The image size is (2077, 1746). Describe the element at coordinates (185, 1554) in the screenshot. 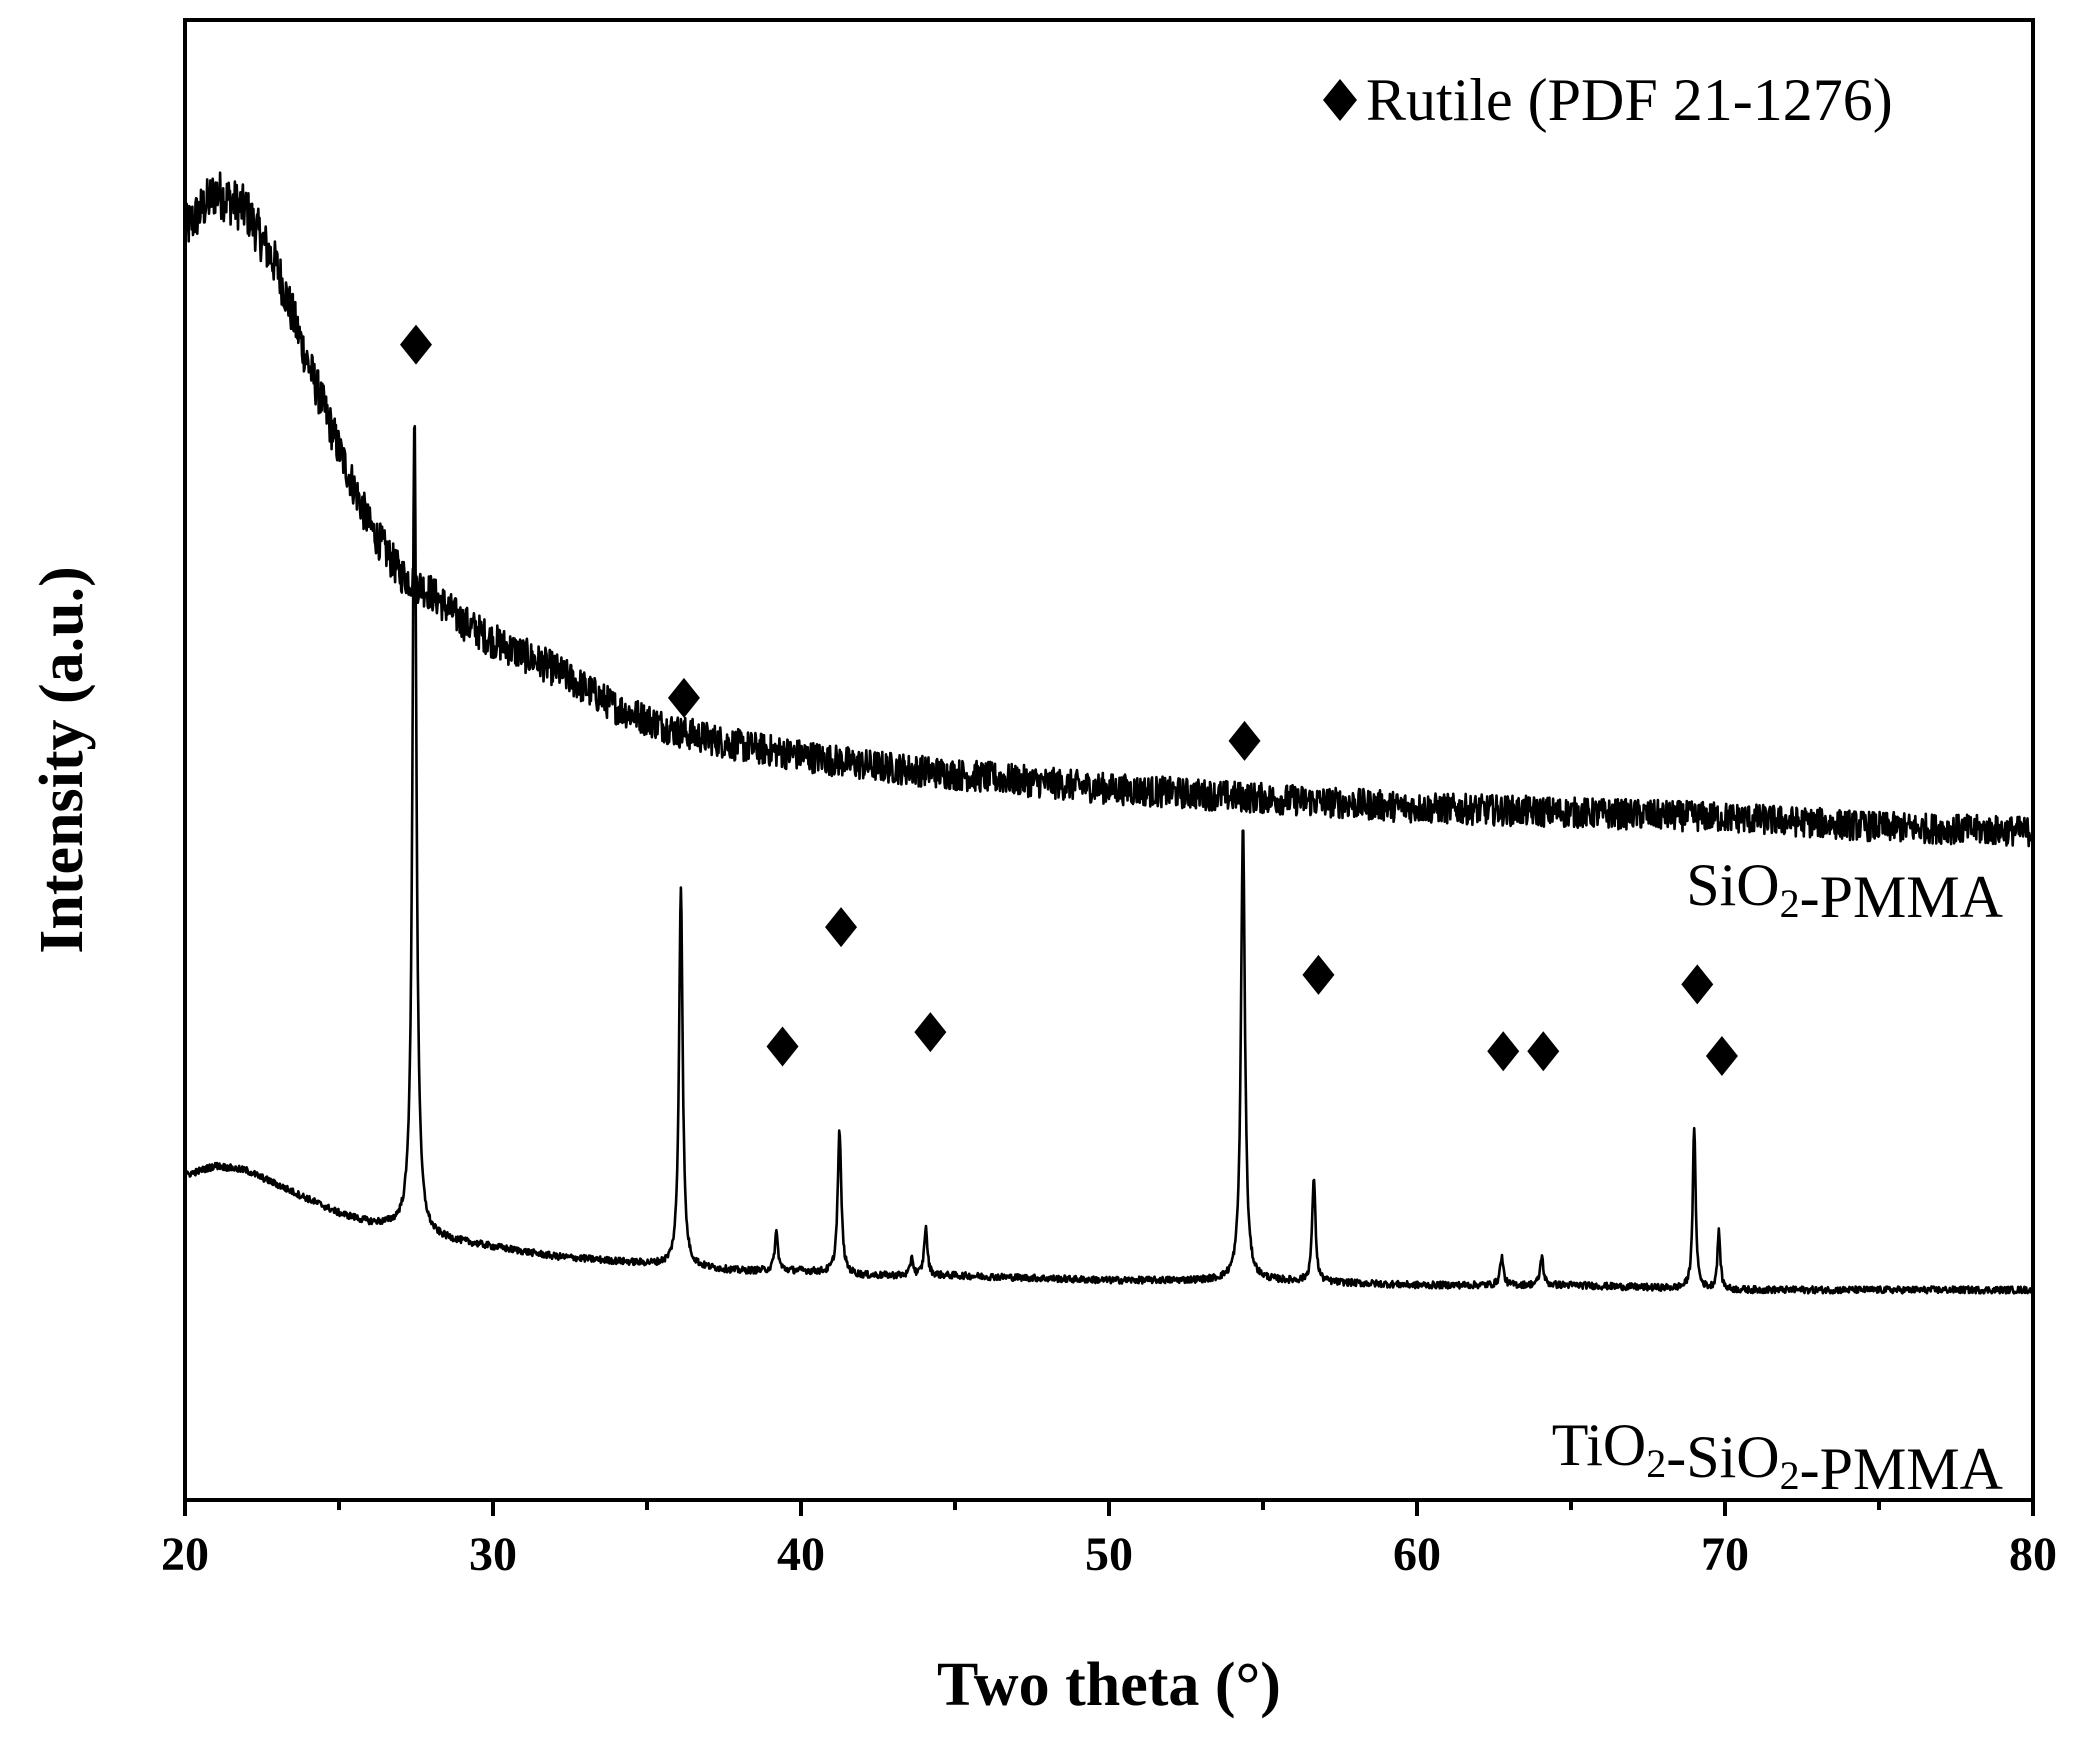

I see `x-tick-label: 20` at that location.